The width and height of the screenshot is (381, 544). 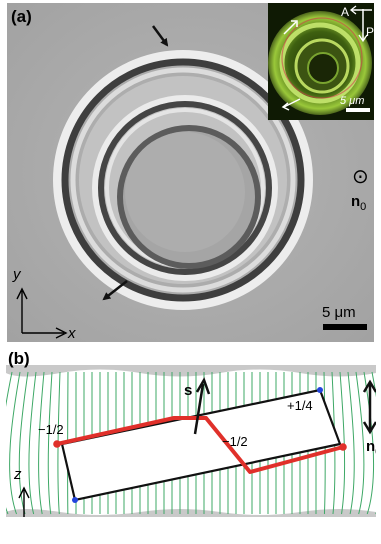 What do you see at coordinates (57, 444) in the screenshot?
I see `red-endpoint-left` at bounding box center [57, 444].